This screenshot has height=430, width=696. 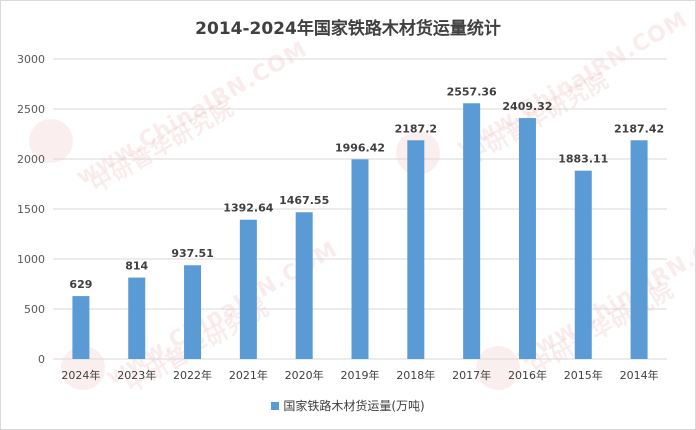 What do you see at coordinates (639, 128) in the screenshot?
I see `data-label: 2187.42` at bounding box center [639, 128].